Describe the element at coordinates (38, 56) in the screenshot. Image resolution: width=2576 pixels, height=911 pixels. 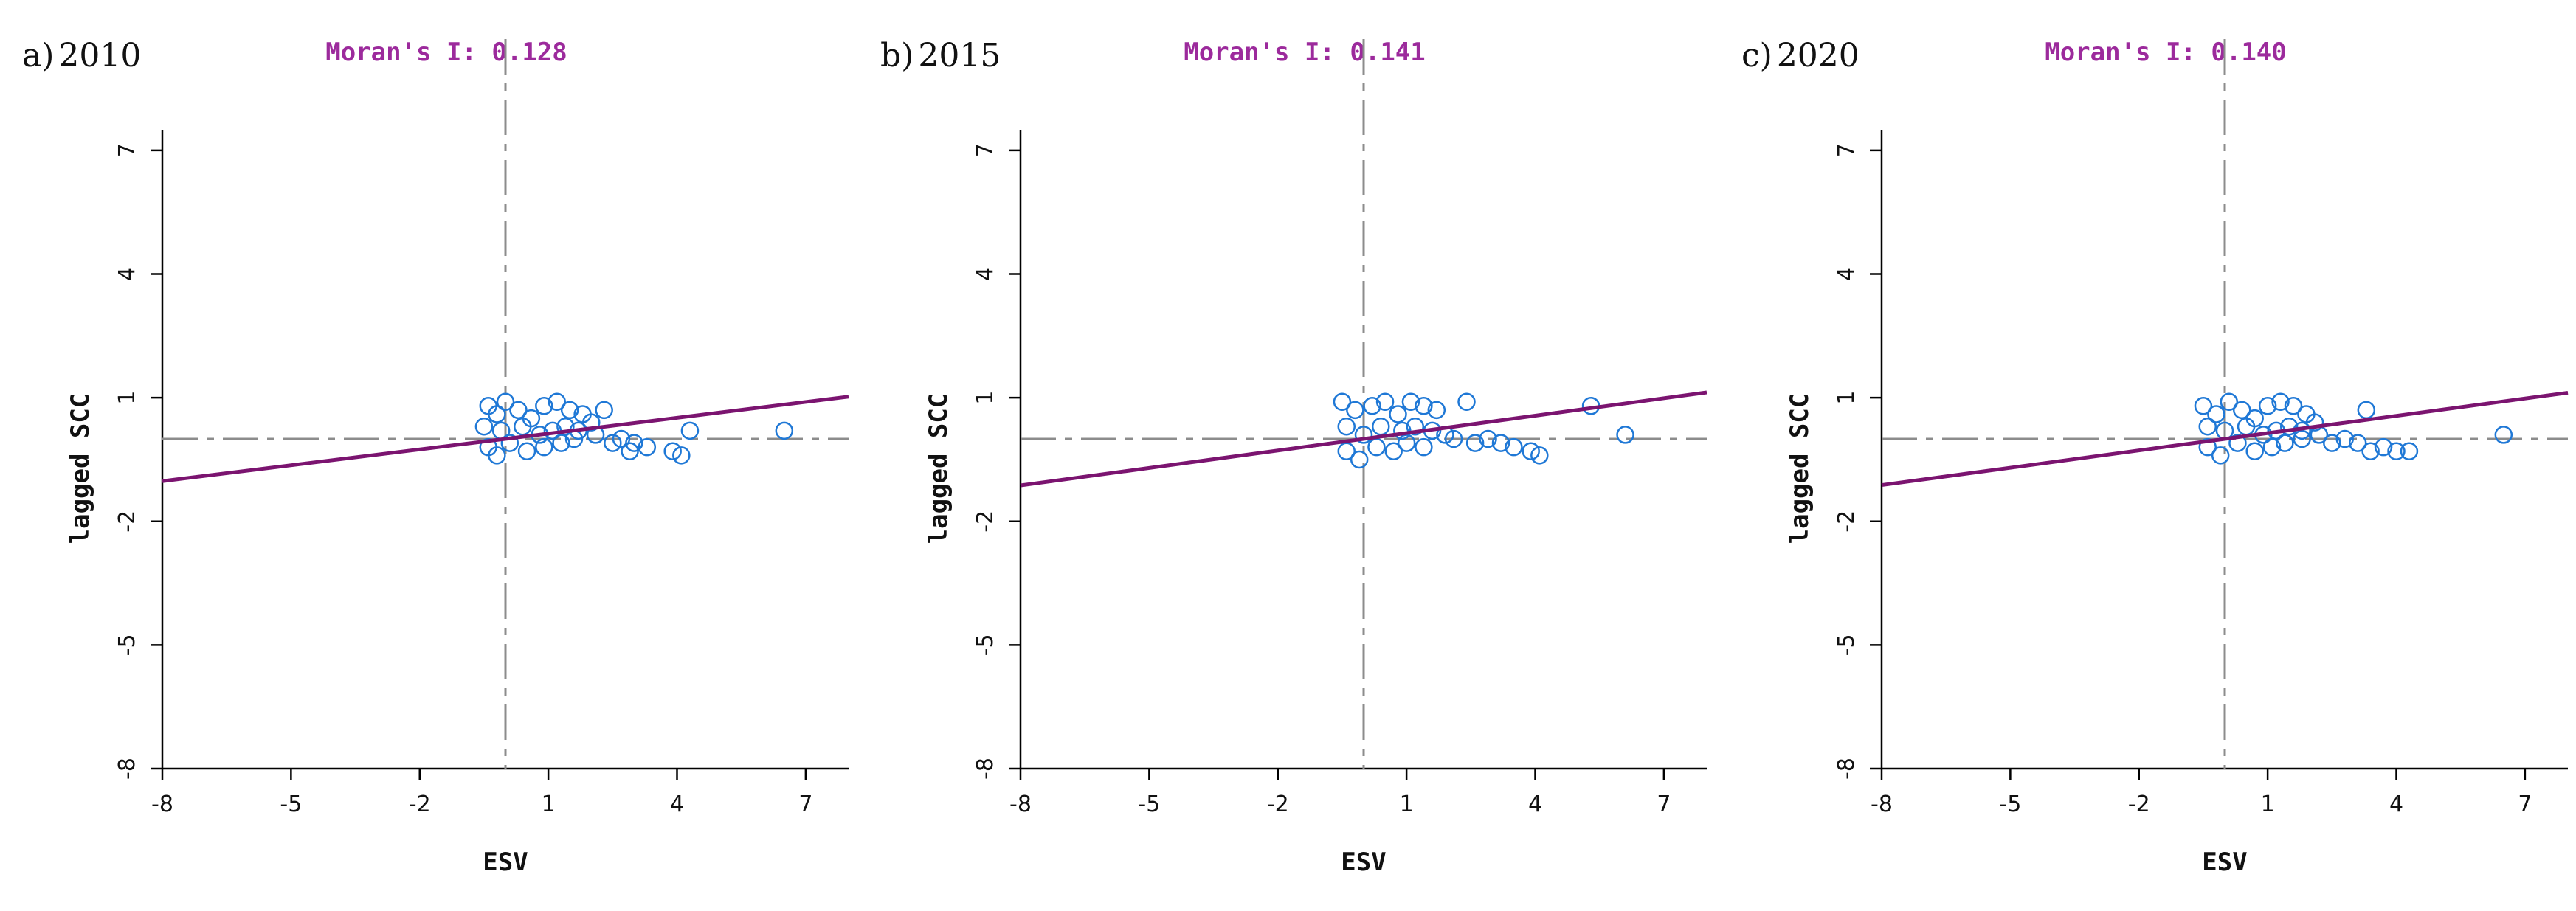
I see `panel-letter: a)` at that location.